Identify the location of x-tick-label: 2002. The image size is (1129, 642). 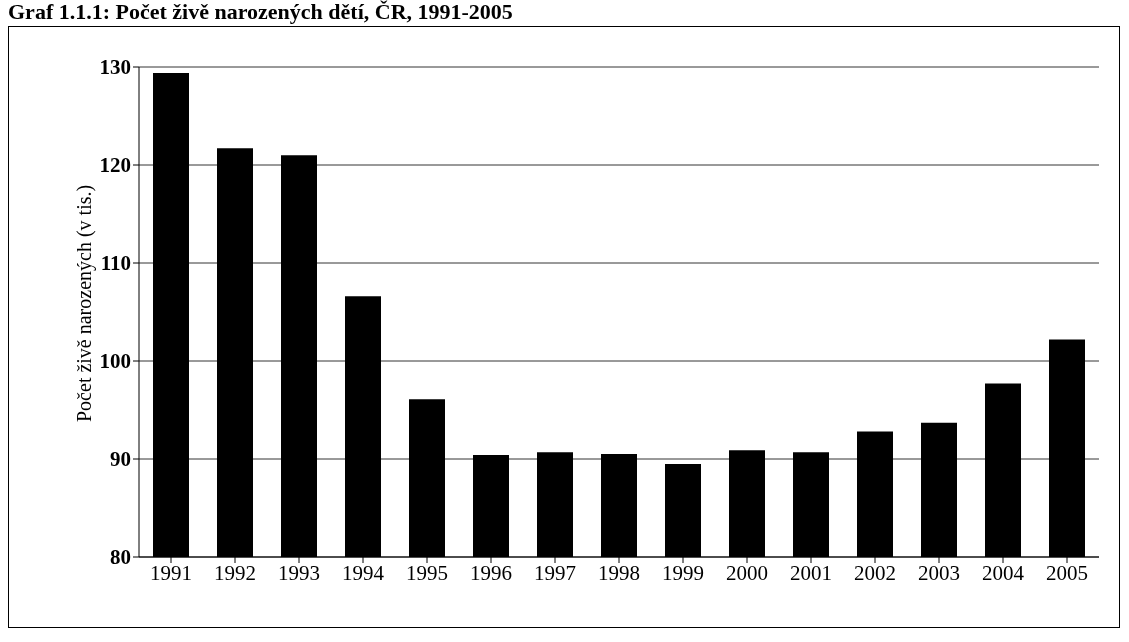
(875, 572).